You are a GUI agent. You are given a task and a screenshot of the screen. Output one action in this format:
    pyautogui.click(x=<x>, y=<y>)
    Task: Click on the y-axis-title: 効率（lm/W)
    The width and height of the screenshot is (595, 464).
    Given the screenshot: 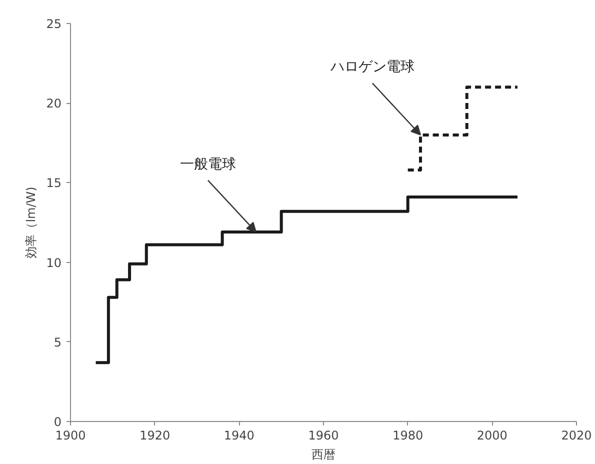 What is the action you would take?
    pyautogui.click(x=31, y=222)
    